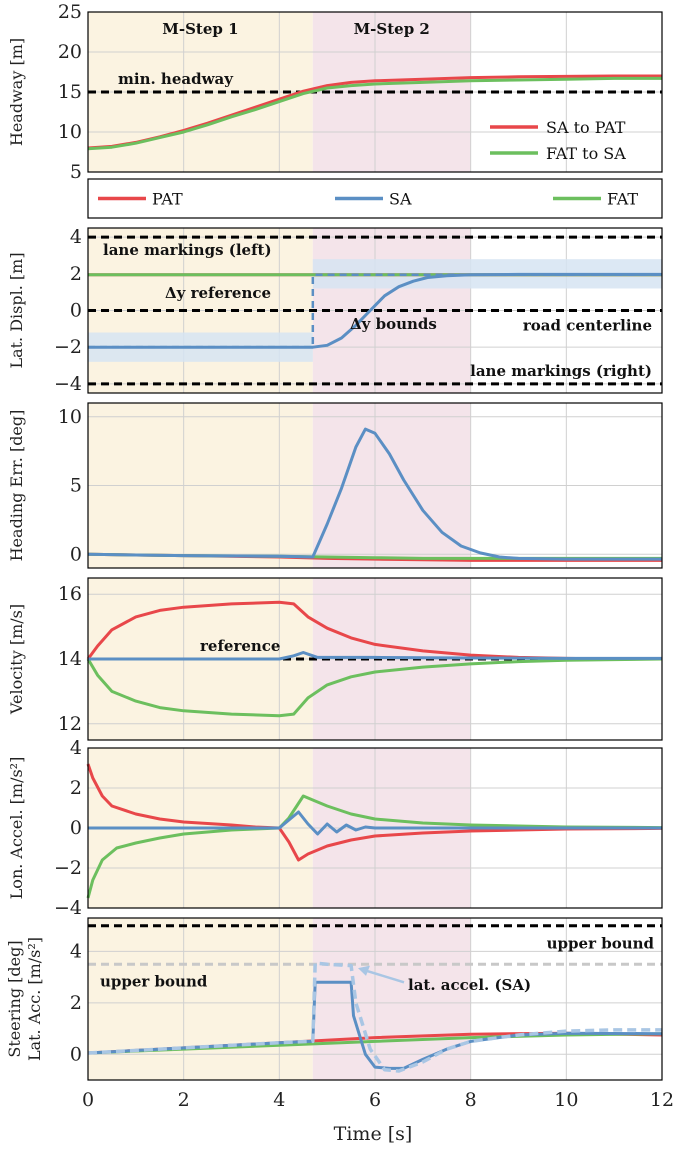 This screenshot has height=1153, width=678. Describe the element at coordinates (240, 646) in the screenshot. I see `reference-line-label: reference` at that location.